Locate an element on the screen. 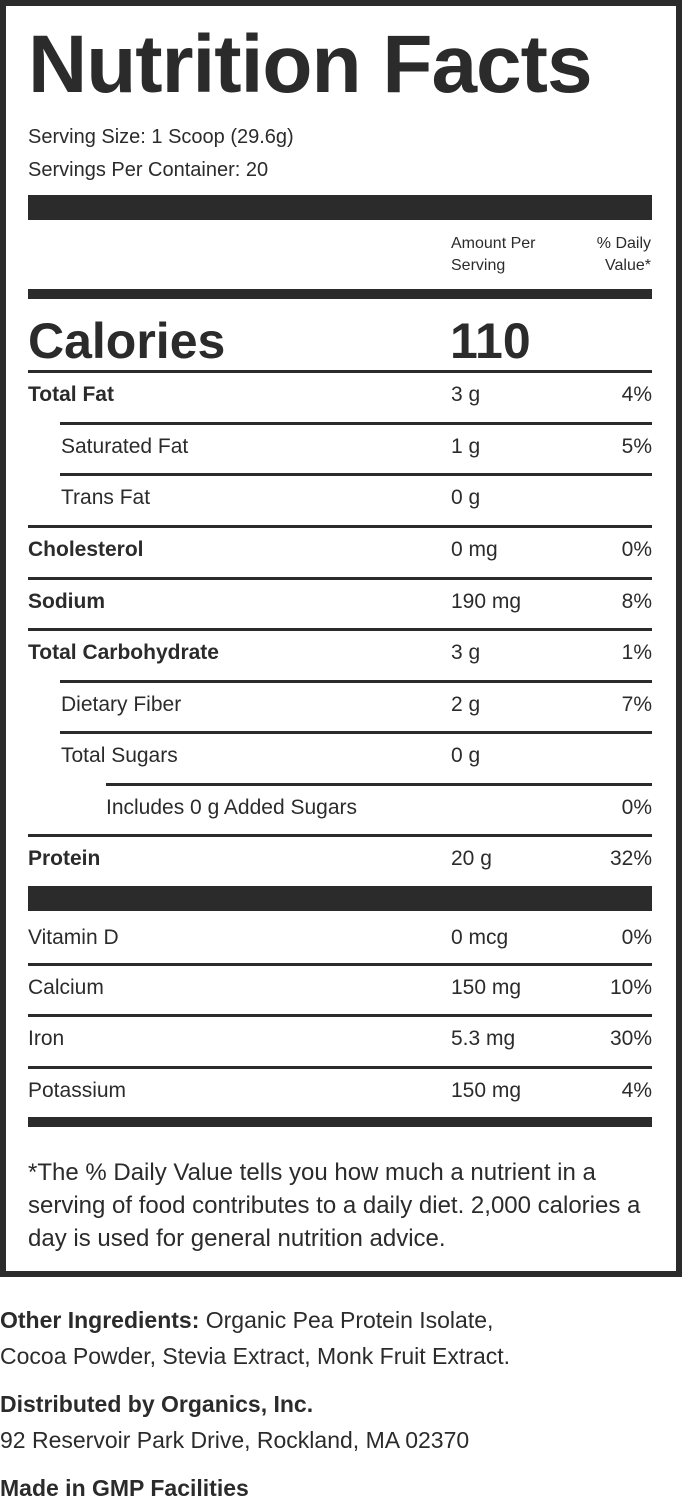 The width and height of the screenshot is (682, 1505). nutrient-row-saturated-fat: Saturated Fat 1 g 5% is located at coordinates (340, 447).